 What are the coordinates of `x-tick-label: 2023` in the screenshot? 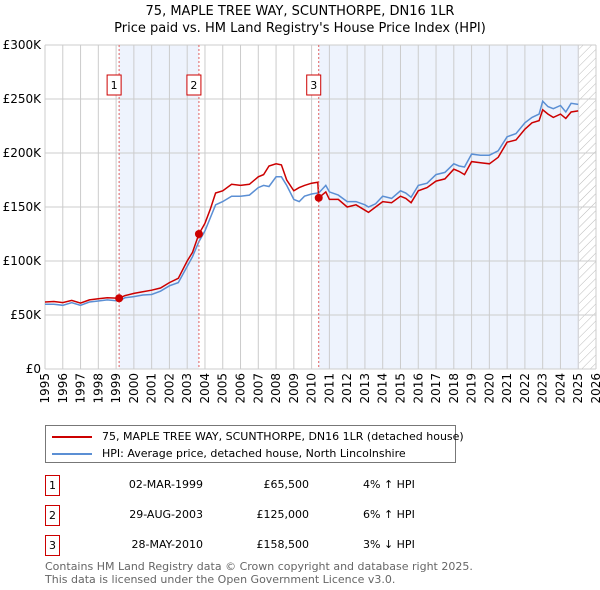 It's located at (543, 388).